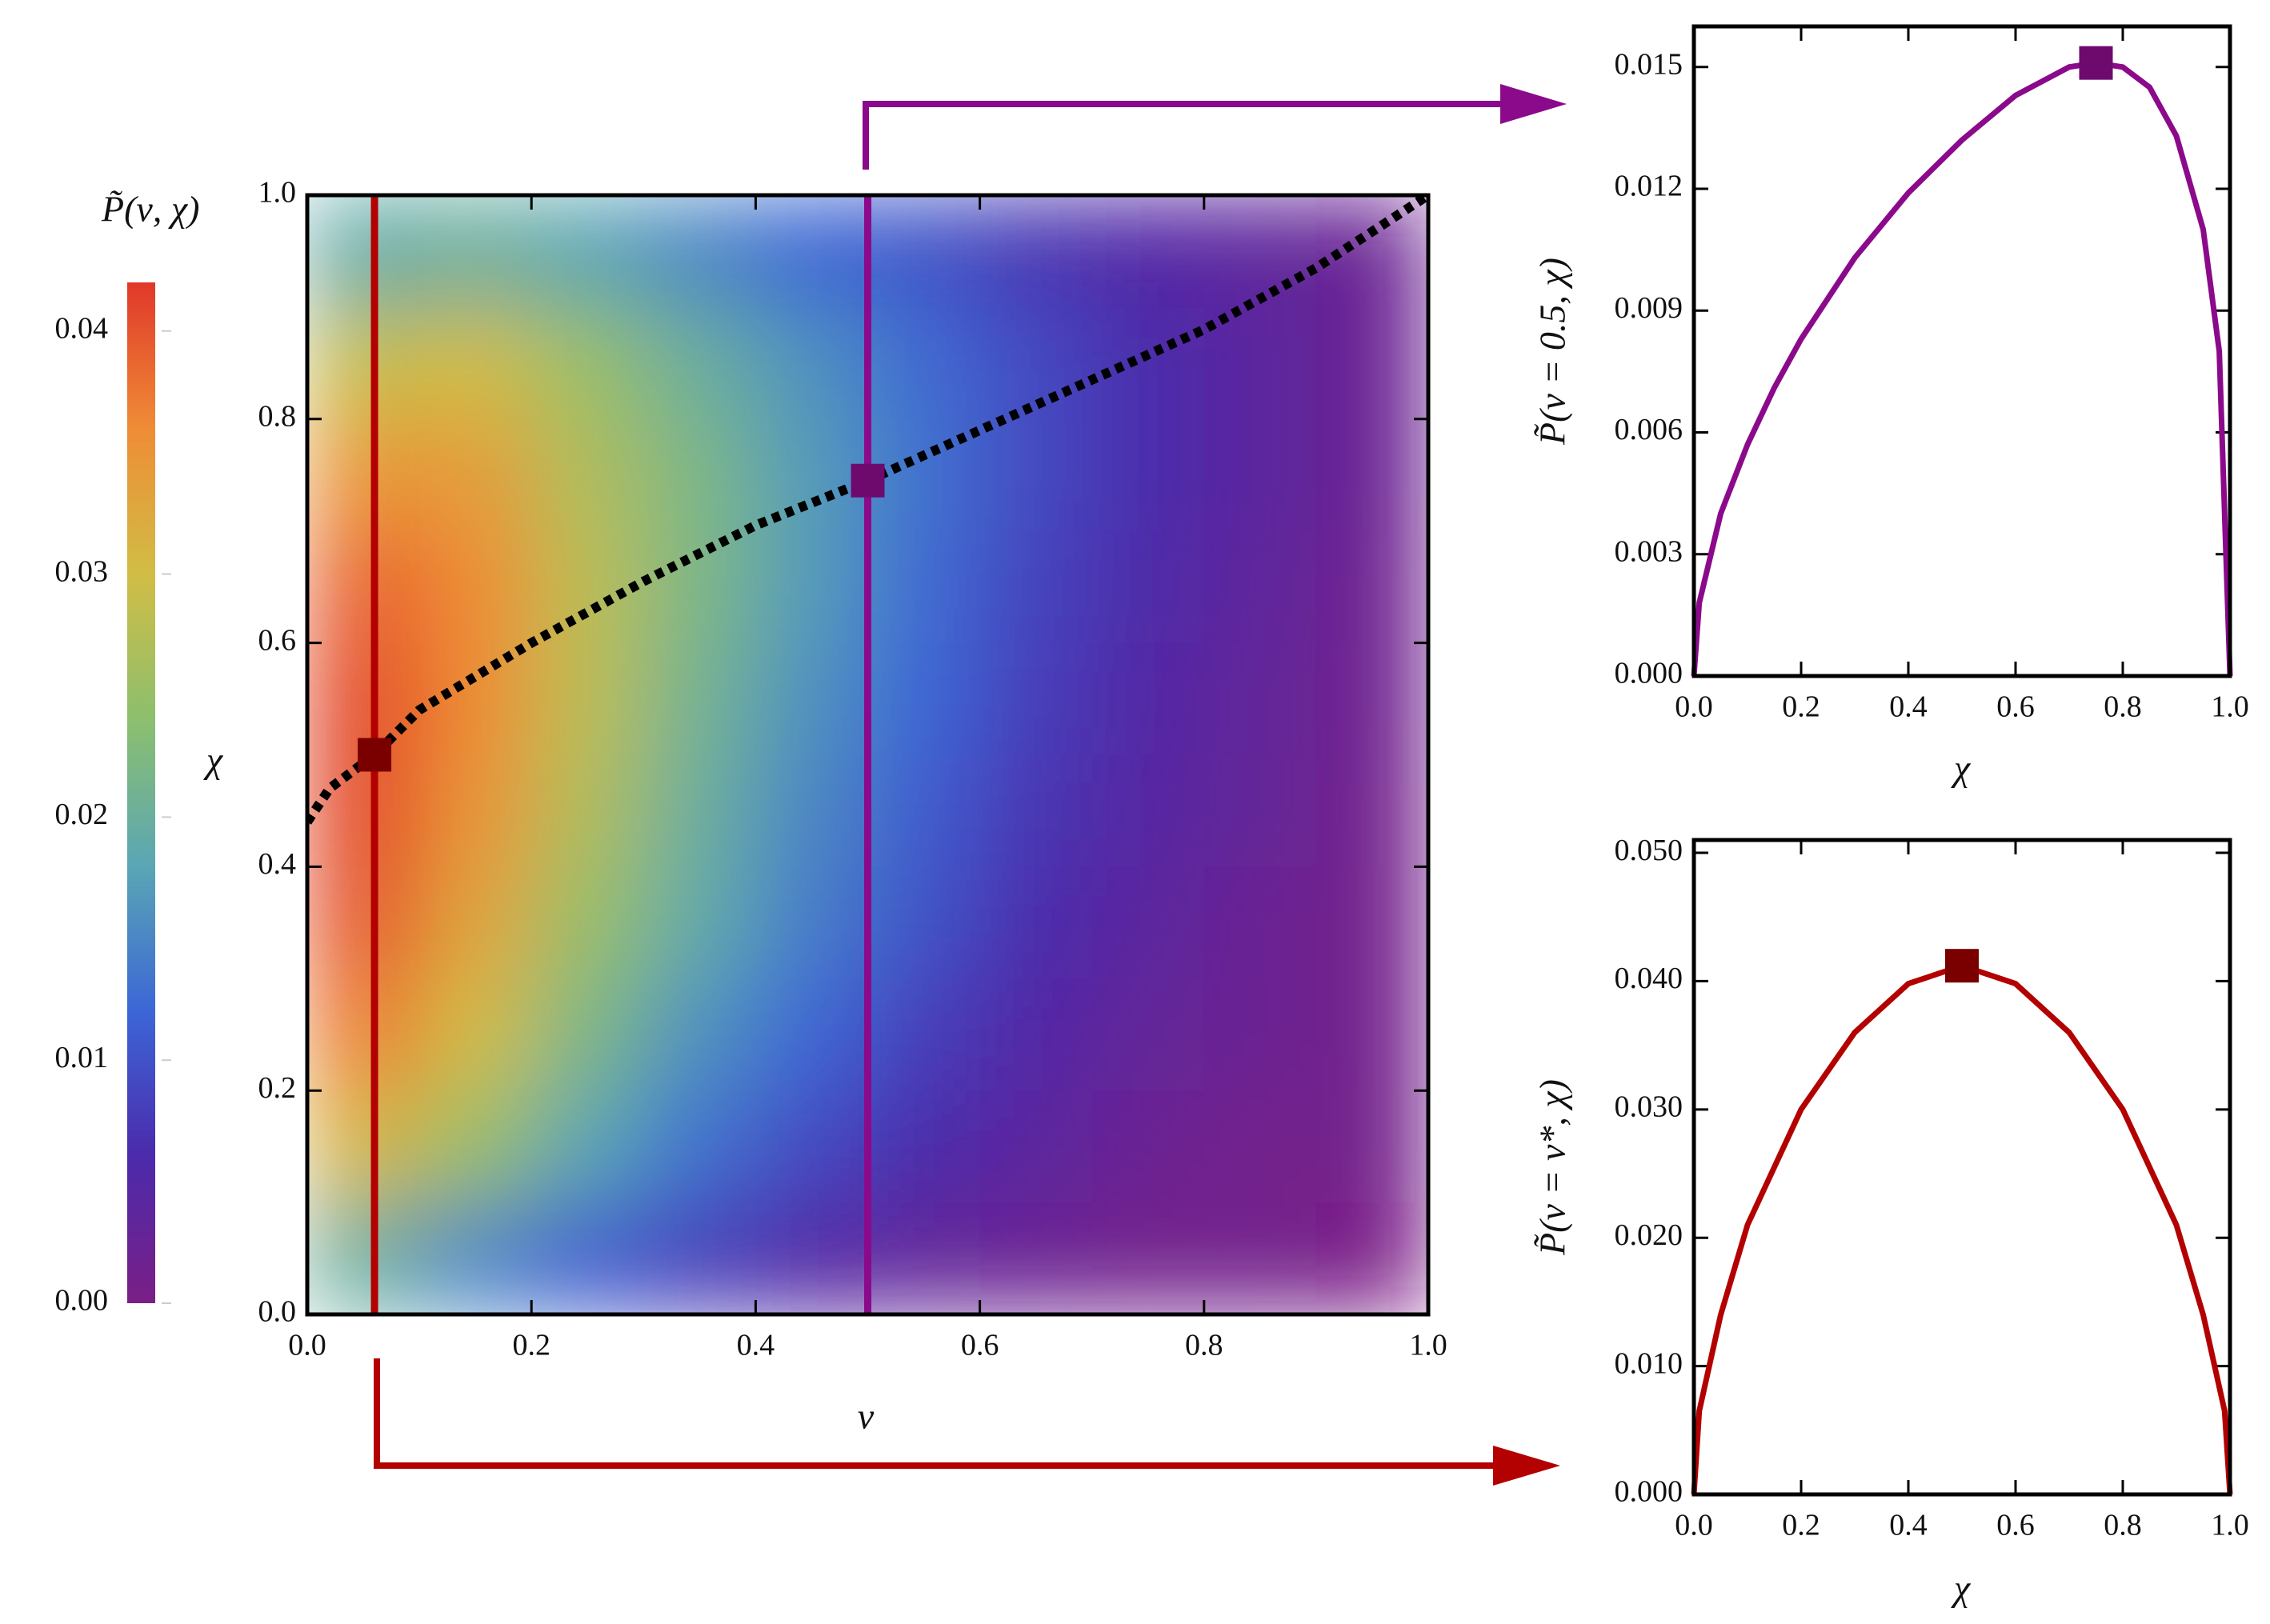 This screenshot has height=1624, width=2270. What do you see at coordinates (1649, 308) in the screenshot?
I see `y-tick-label: 0.009` at bounding box center [1649, 308].